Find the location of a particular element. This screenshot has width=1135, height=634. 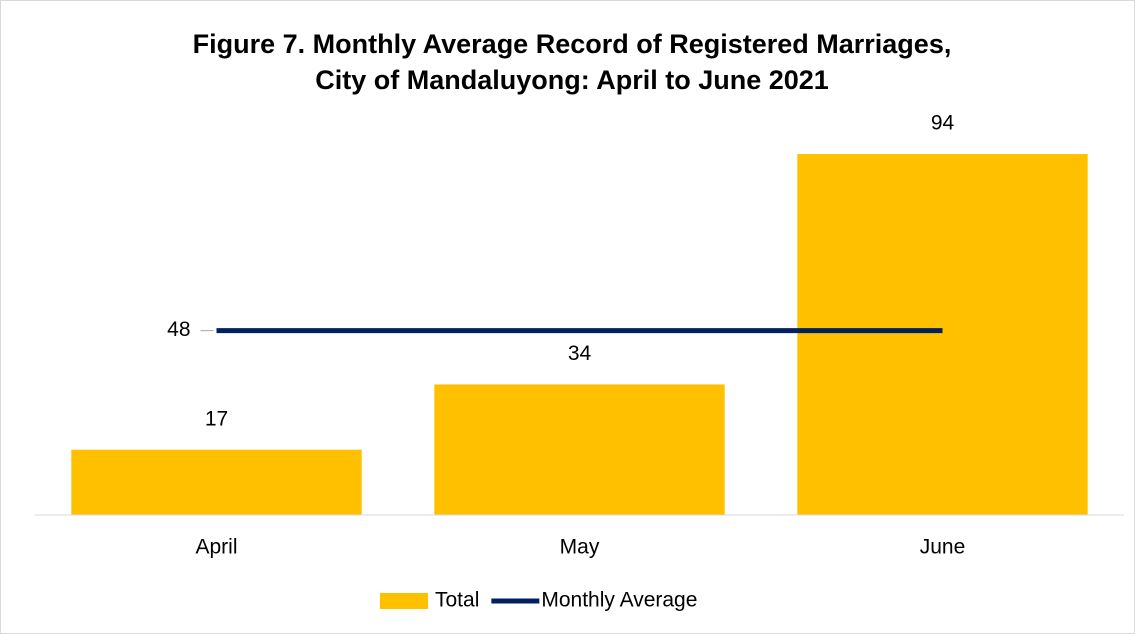

data-label: 94 is located at coordinates (943, 123).